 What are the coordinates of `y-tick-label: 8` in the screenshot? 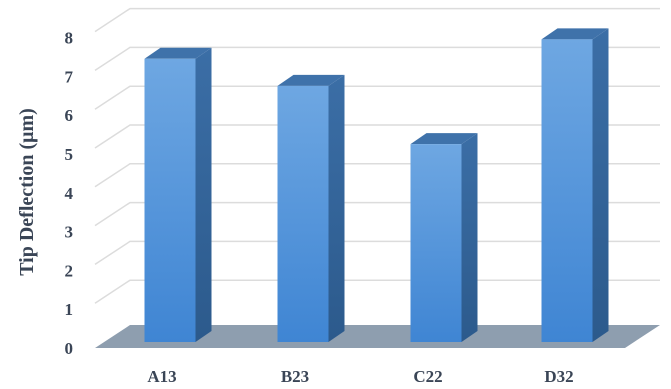 It's located at (69, 38).